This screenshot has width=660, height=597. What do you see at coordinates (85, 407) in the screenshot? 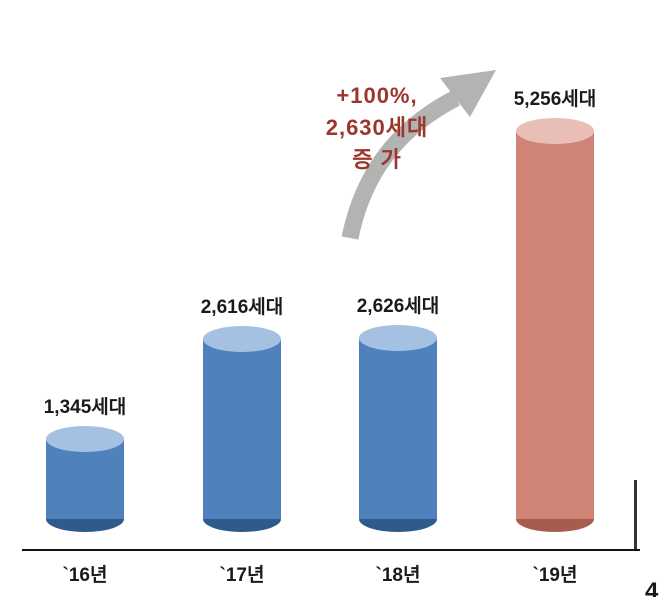
I see `bar-value-label: 1,345세대` at bounding box center [85, 407].